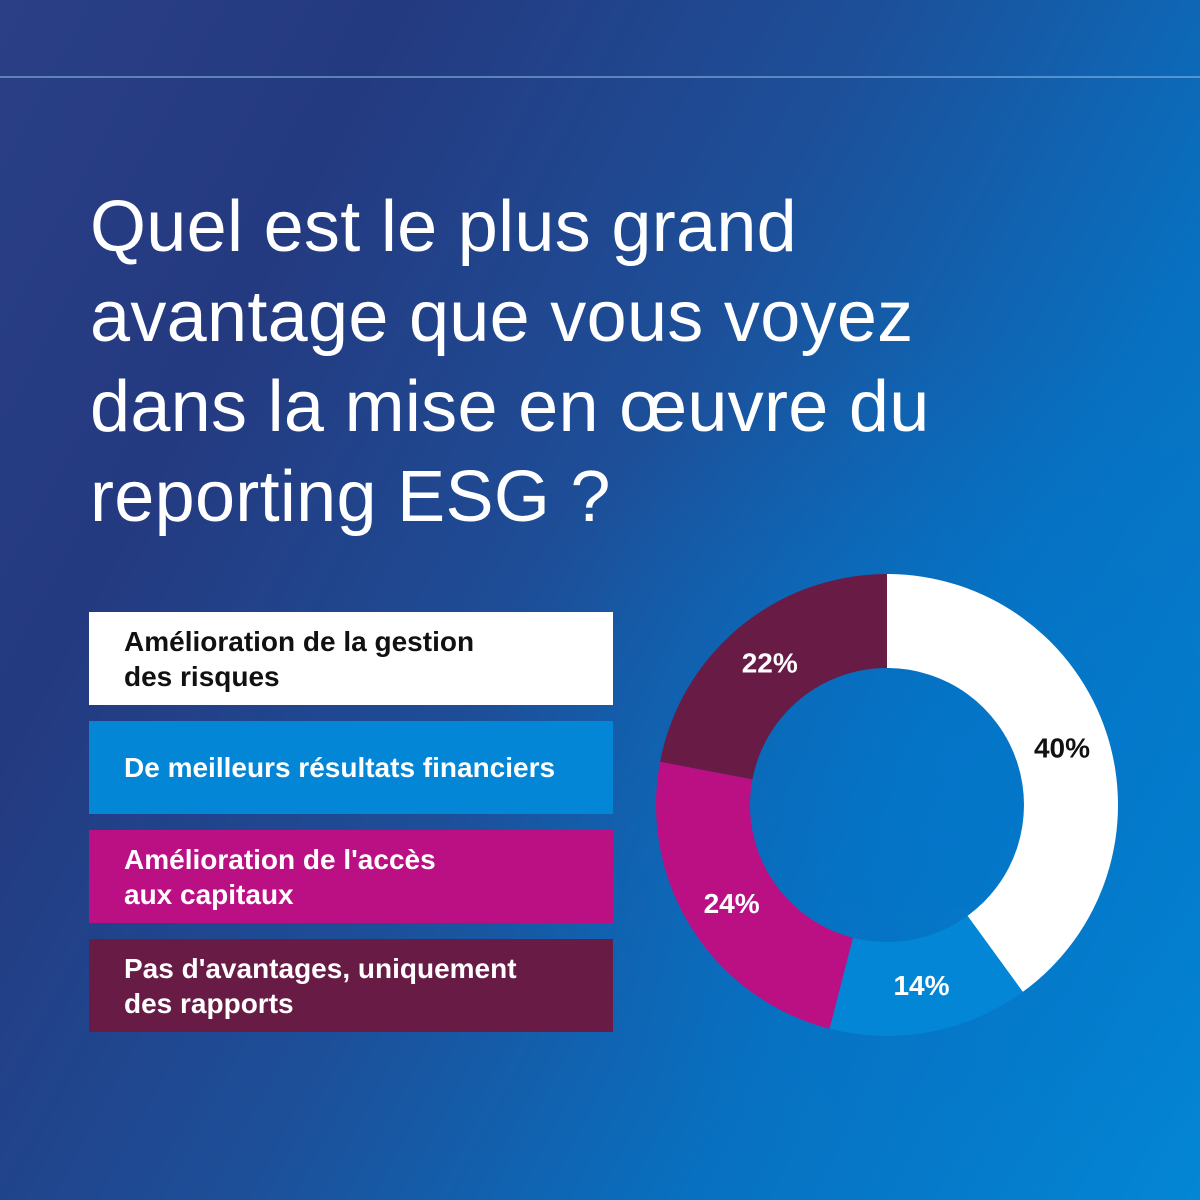 The height and width of the screenshot is (1200, 1200). I want to click on legend-item-financial-results: De meilleurs résultats financiers, so click(351, 767).